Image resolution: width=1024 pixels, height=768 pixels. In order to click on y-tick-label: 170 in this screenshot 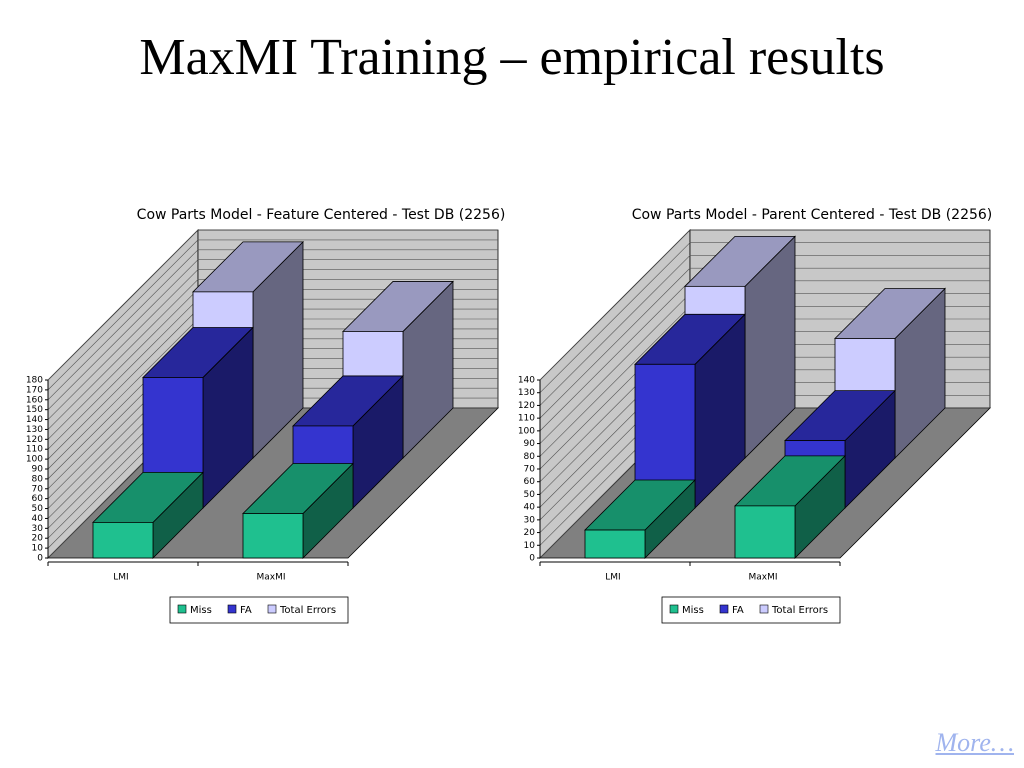, I will do `click(34, 390)`.